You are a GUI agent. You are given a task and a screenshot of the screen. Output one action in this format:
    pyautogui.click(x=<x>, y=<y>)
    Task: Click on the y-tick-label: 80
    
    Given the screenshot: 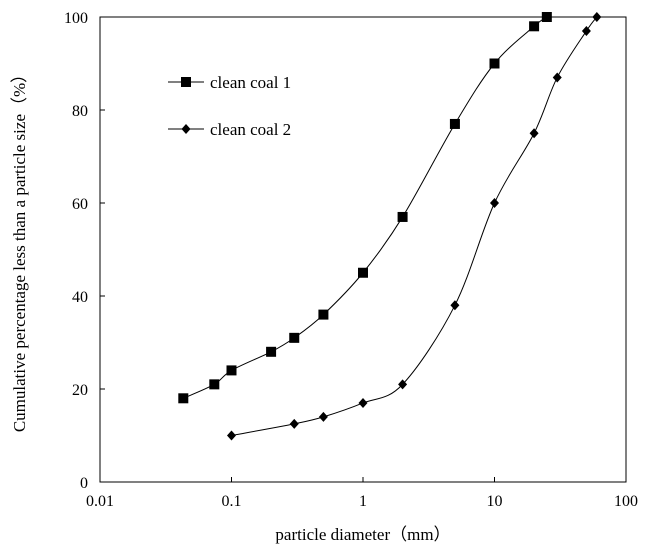 What is the action you would take?
    pyautogui.click(x=80, y=111)
    